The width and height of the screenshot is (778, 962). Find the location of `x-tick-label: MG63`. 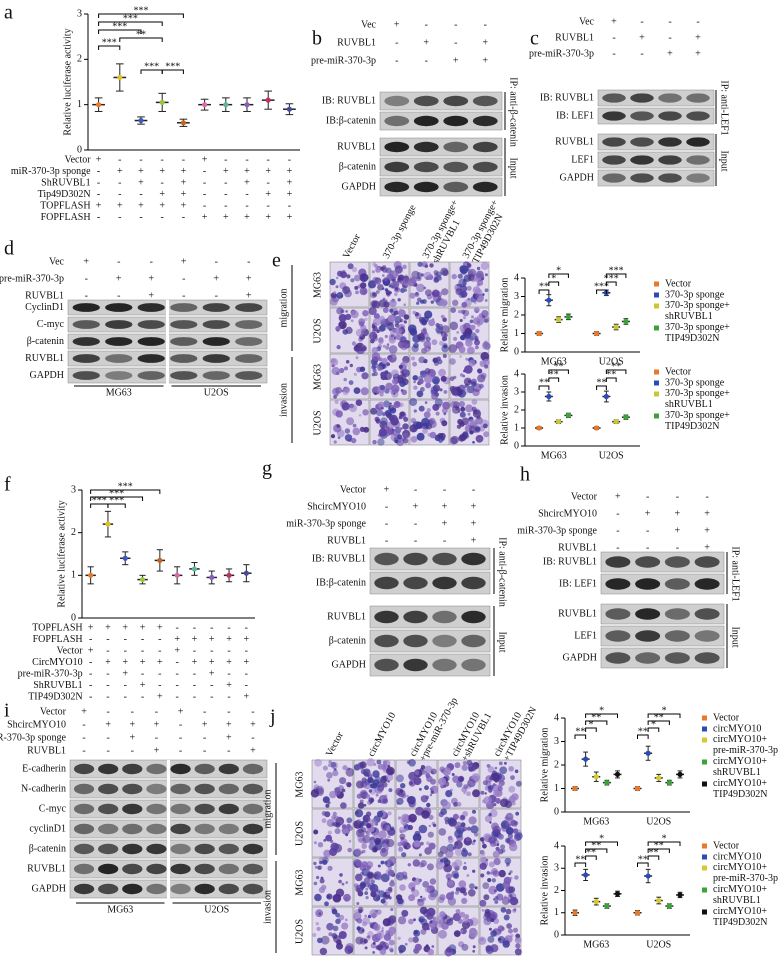

x-tick-label: MG63 is located at coordinates (596, 944).